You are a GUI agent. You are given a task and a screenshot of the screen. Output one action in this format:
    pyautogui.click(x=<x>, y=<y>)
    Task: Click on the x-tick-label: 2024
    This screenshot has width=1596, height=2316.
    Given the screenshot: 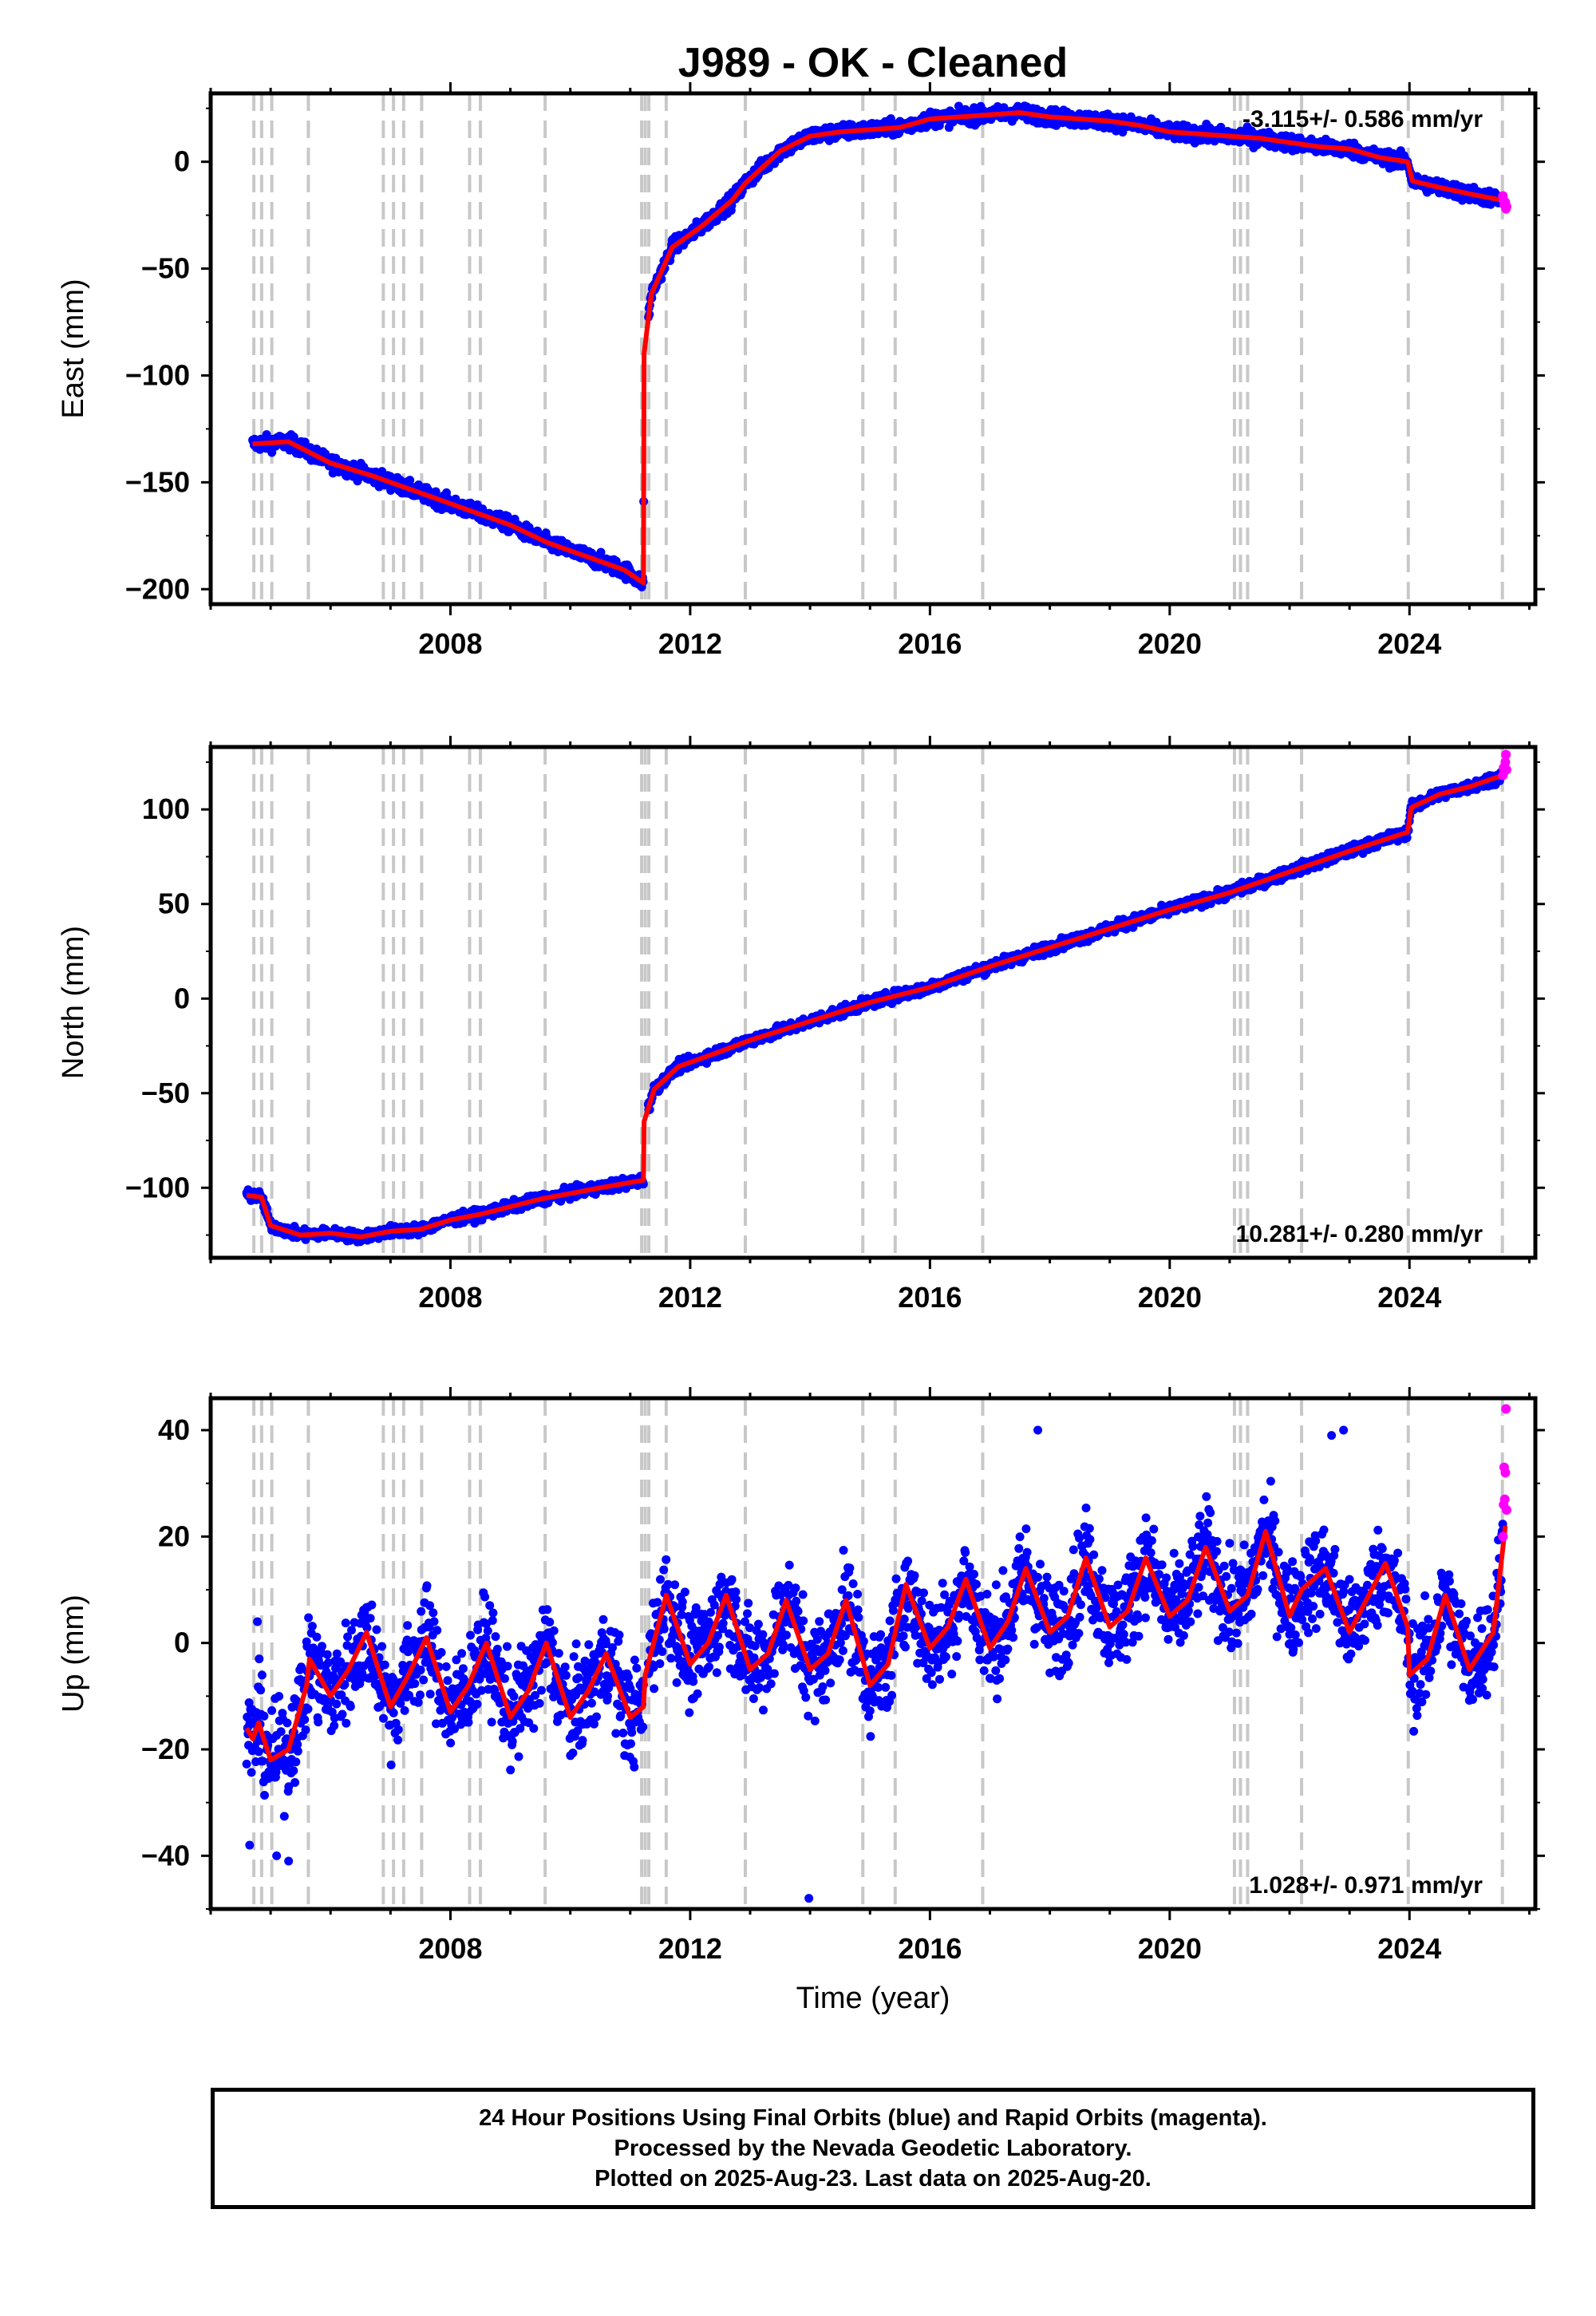 What is the action you would take?
    pyautogui.click(x=1409, y=643)
    